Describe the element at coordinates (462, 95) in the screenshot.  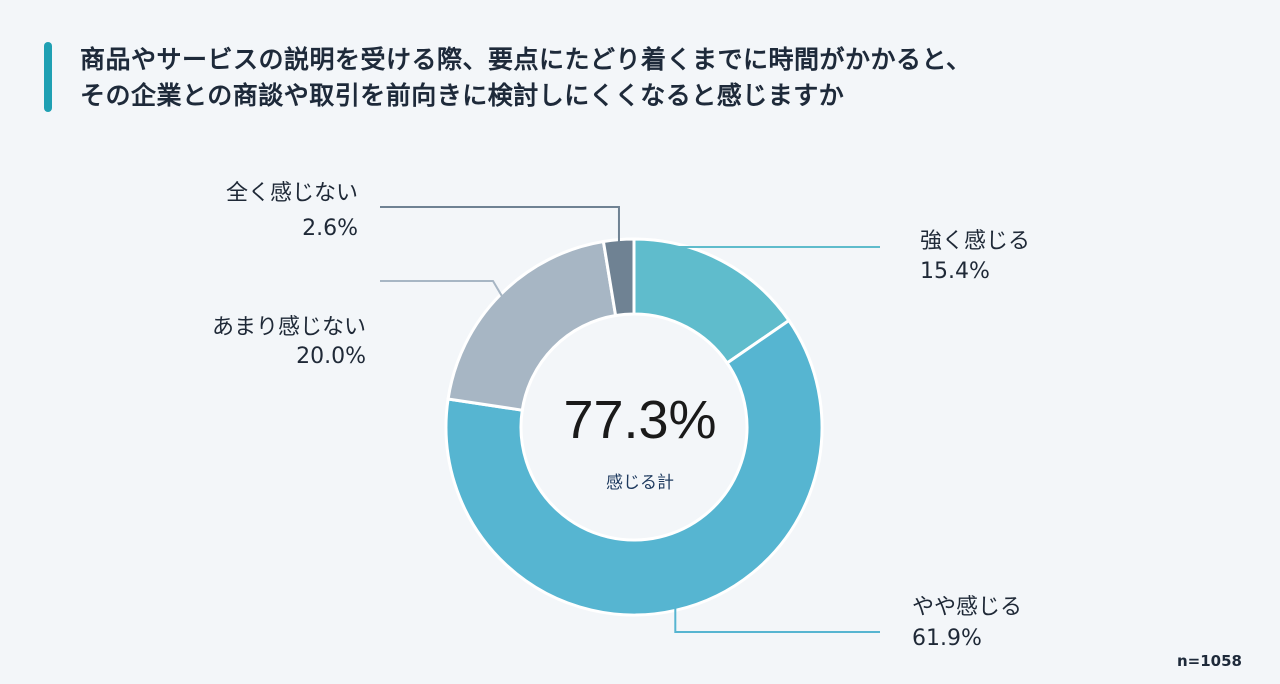
I see `chart-title-line-2: その企業との商談や取引を前向きに検討しにくくなると感じますか` at that location.